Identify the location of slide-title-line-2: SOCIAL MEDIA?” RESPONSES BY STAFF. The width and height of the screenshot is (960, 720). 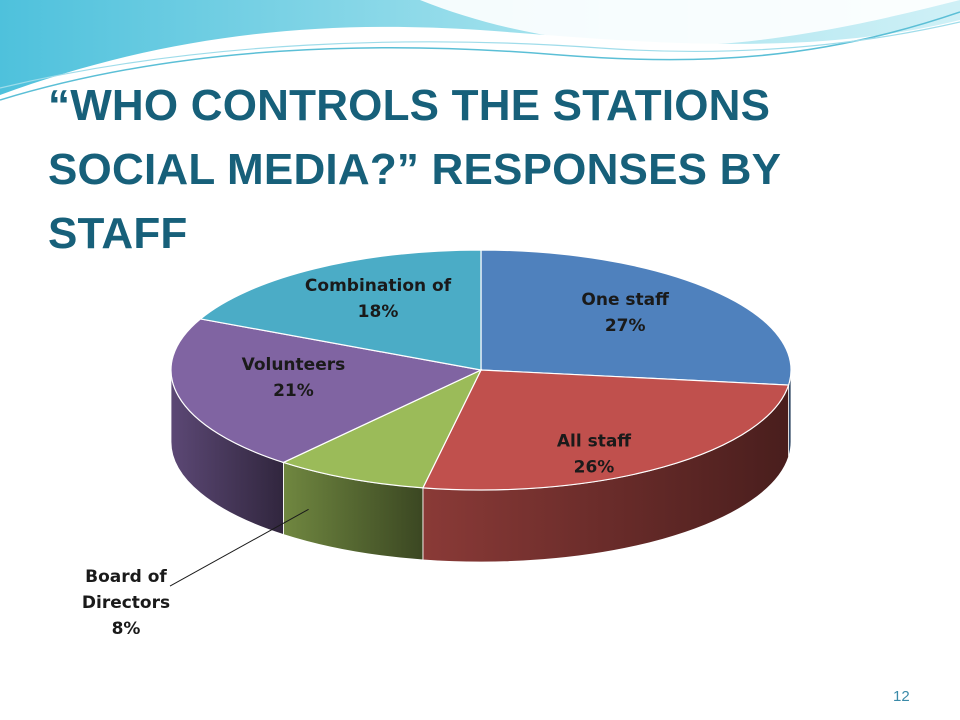
(414, 201).